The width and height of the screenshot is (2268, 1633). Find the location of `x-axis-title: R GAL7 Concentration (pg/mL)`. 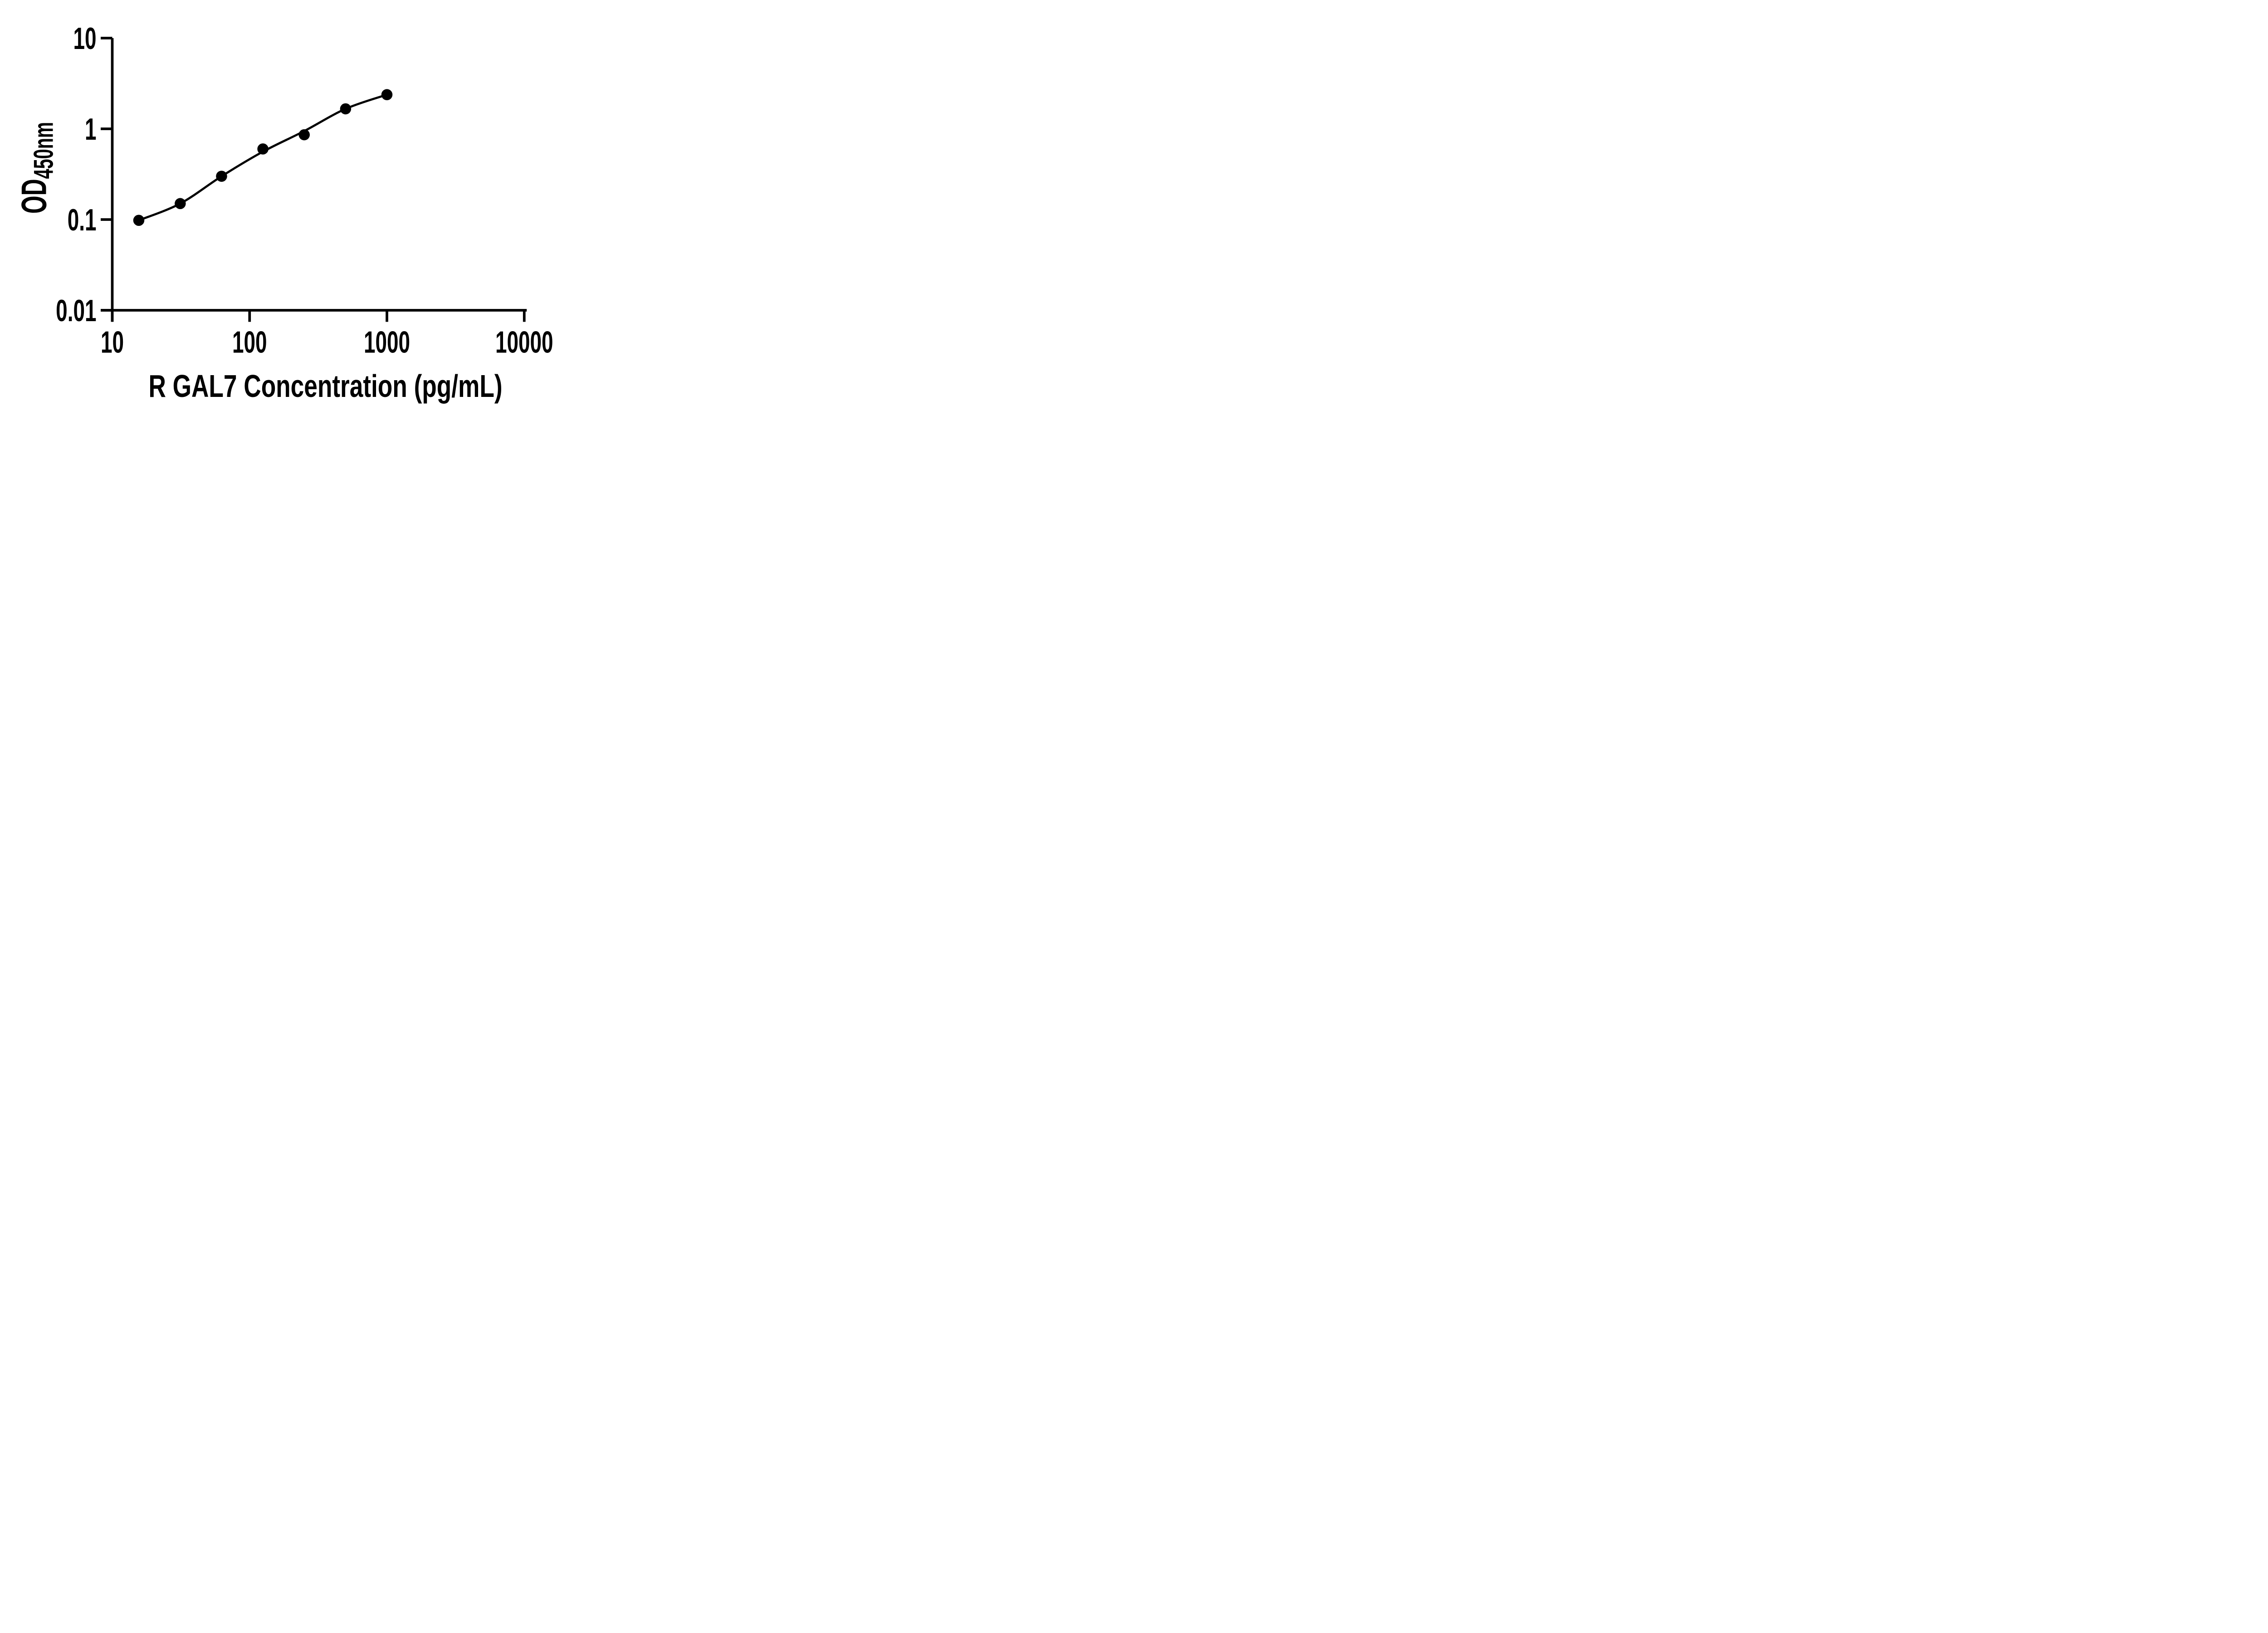

x-axis-title: R GAL7 Concentration (pg/mL) is located at coordinates (325, 386).